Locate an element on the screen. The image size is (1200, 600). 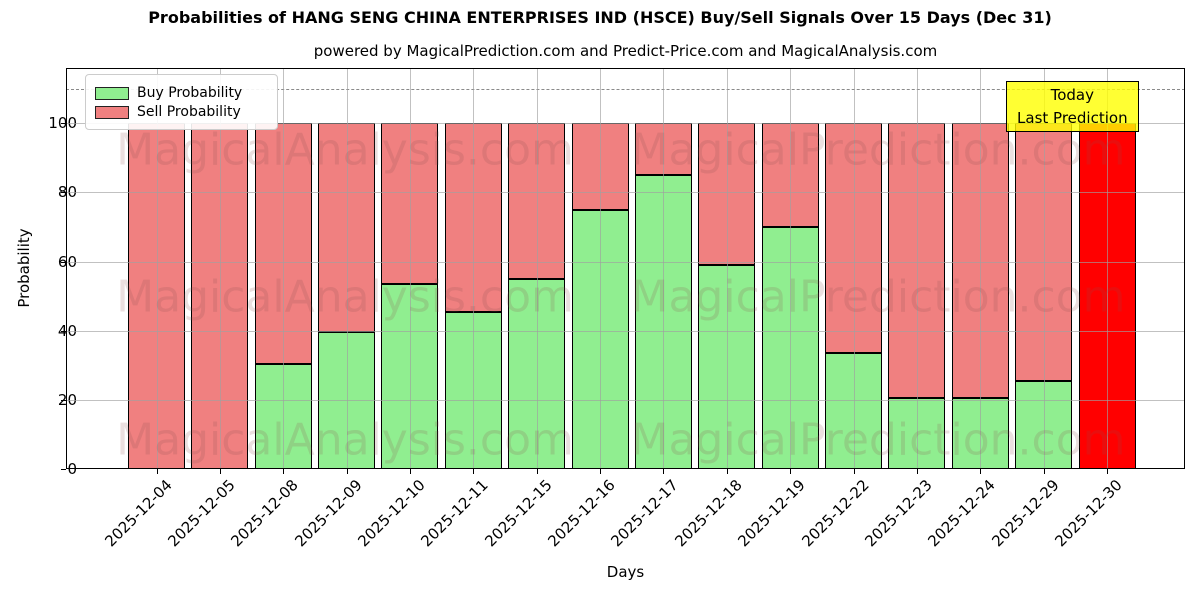
x-tick-label: 2025-12-05 is located at coordinates (201, 513).